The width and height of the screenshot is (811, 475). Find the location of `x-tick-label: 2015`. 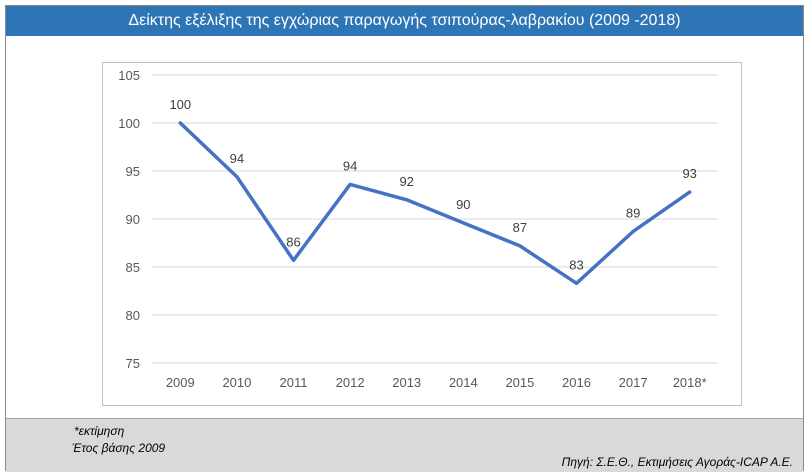

x-tick-label: 2015 is located at coordinates (519, 382).